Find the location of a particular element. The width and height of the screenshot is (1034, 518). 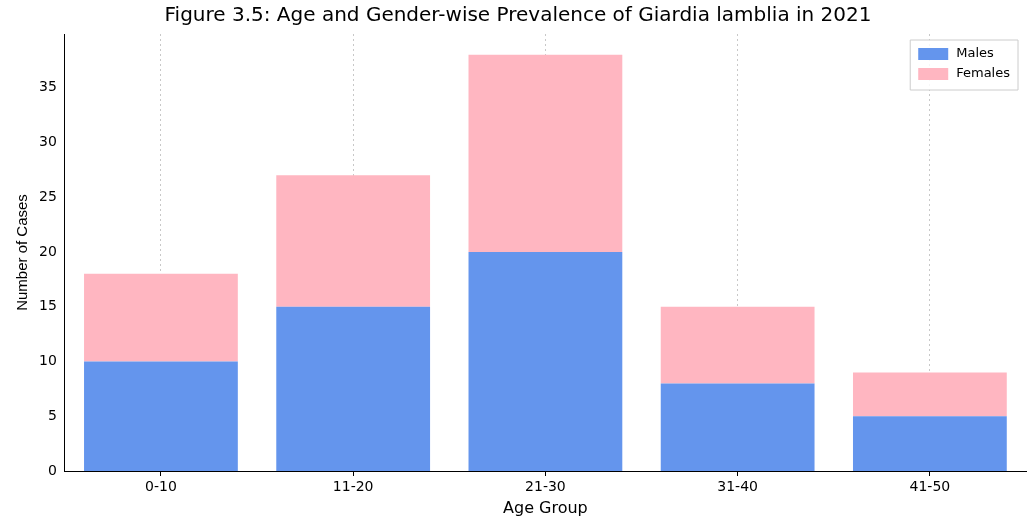

x-axis-title: Age Group is located at coordinates (545, 507).